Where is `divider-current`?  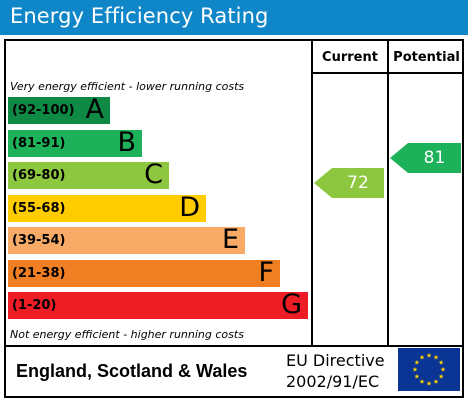 divider-current is located at coordinates (312, 192).